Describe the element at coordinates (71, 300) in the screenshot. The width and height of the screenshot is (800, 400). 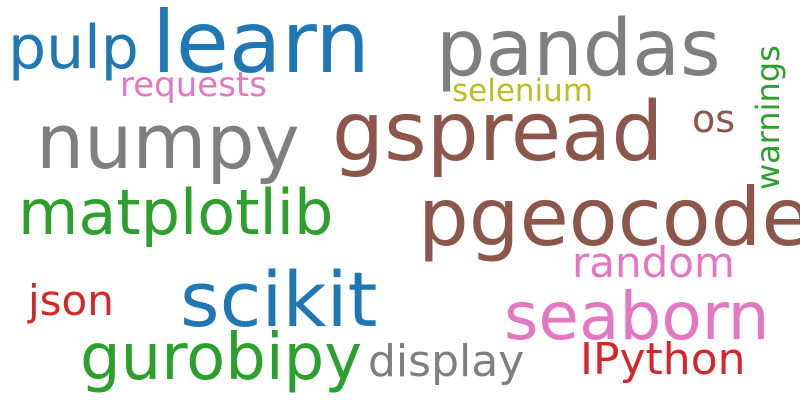
I see `word-json: json` at that location.